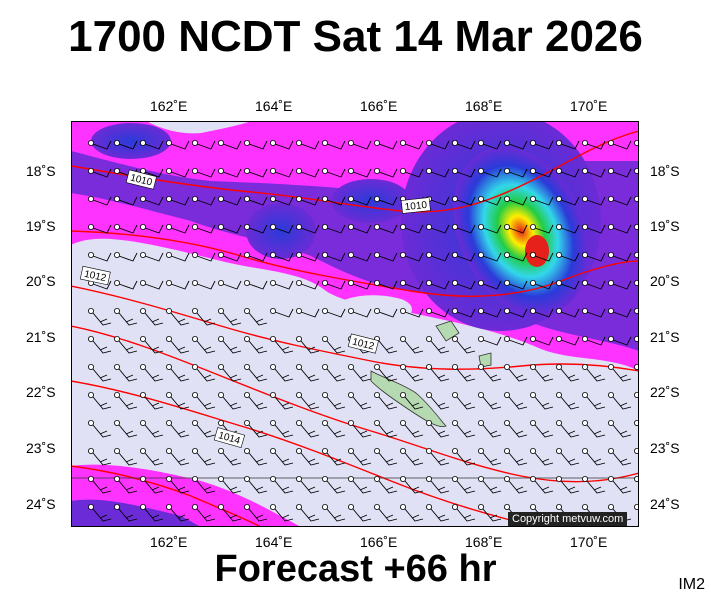 This screenshot has width=711, height=600. I want to click on lat-tick-19-left: 19˚S, so click(41, 226).